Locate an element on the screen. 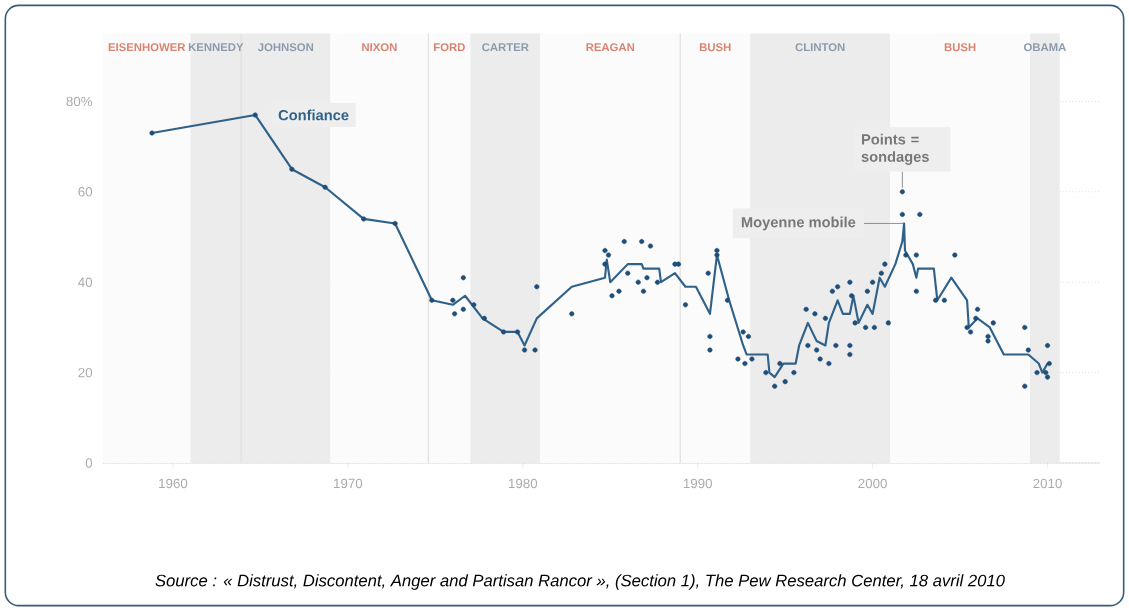  band-label: CARTER is located at coordinates (505, 47).